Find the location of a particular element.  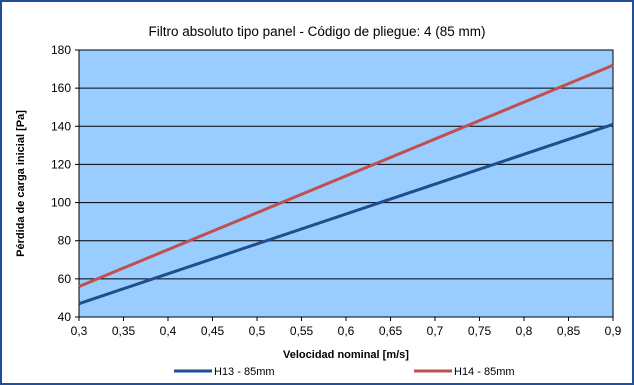

y-tick-label: 100 is located at coordinates (61, 203).